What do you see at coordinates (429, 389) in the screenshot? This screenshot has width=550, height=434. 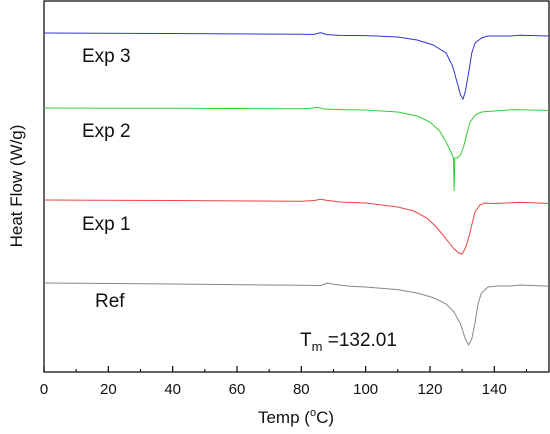 I see `x-tick-label: 120` at bounding box center [429, 389].